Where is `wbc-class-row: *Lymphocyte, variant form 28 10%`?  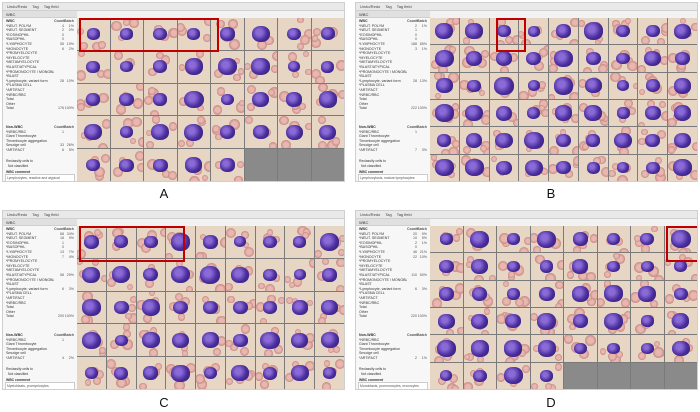 wbc-class-row: *Lymphocyte, variant form 28 10% is located at coordinates (40, 81).